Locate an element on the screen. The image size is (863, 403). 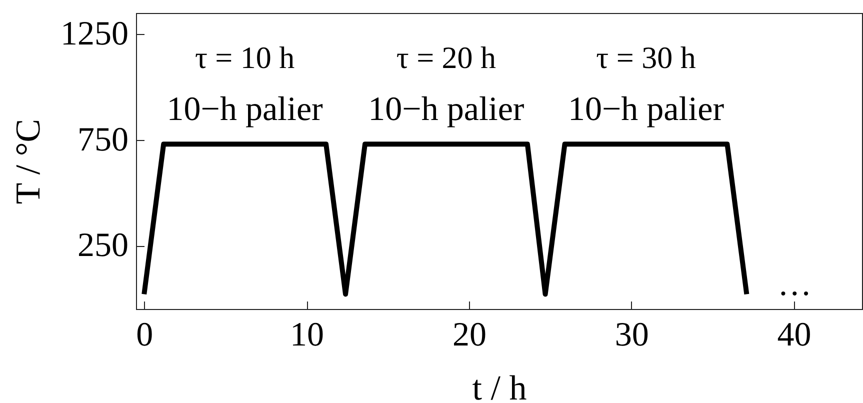
annotation: τ = 10 h is located at coordinates (245, 57).